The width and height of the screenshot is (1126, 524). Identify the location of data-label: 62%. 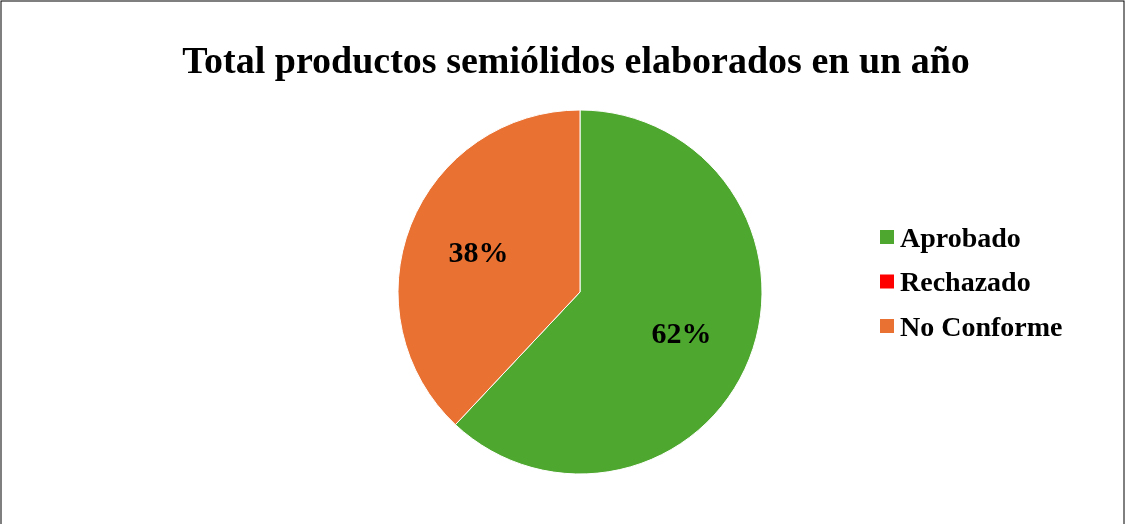
(681, 332).